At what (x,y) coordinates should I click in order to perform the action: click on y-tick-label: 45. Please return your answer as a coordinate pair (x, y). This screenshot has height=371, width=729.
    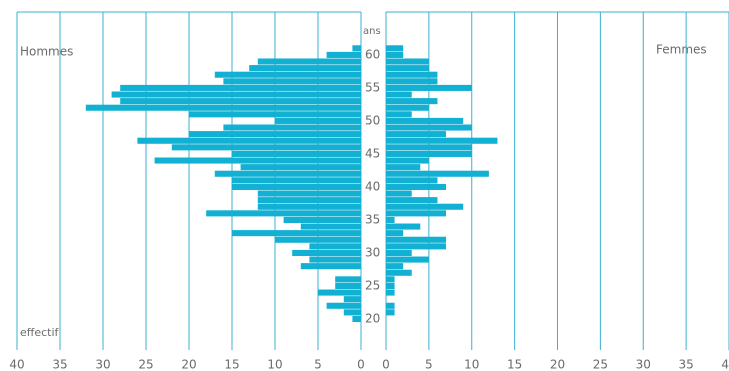
    Looking at the image, I should click on (372, 153).